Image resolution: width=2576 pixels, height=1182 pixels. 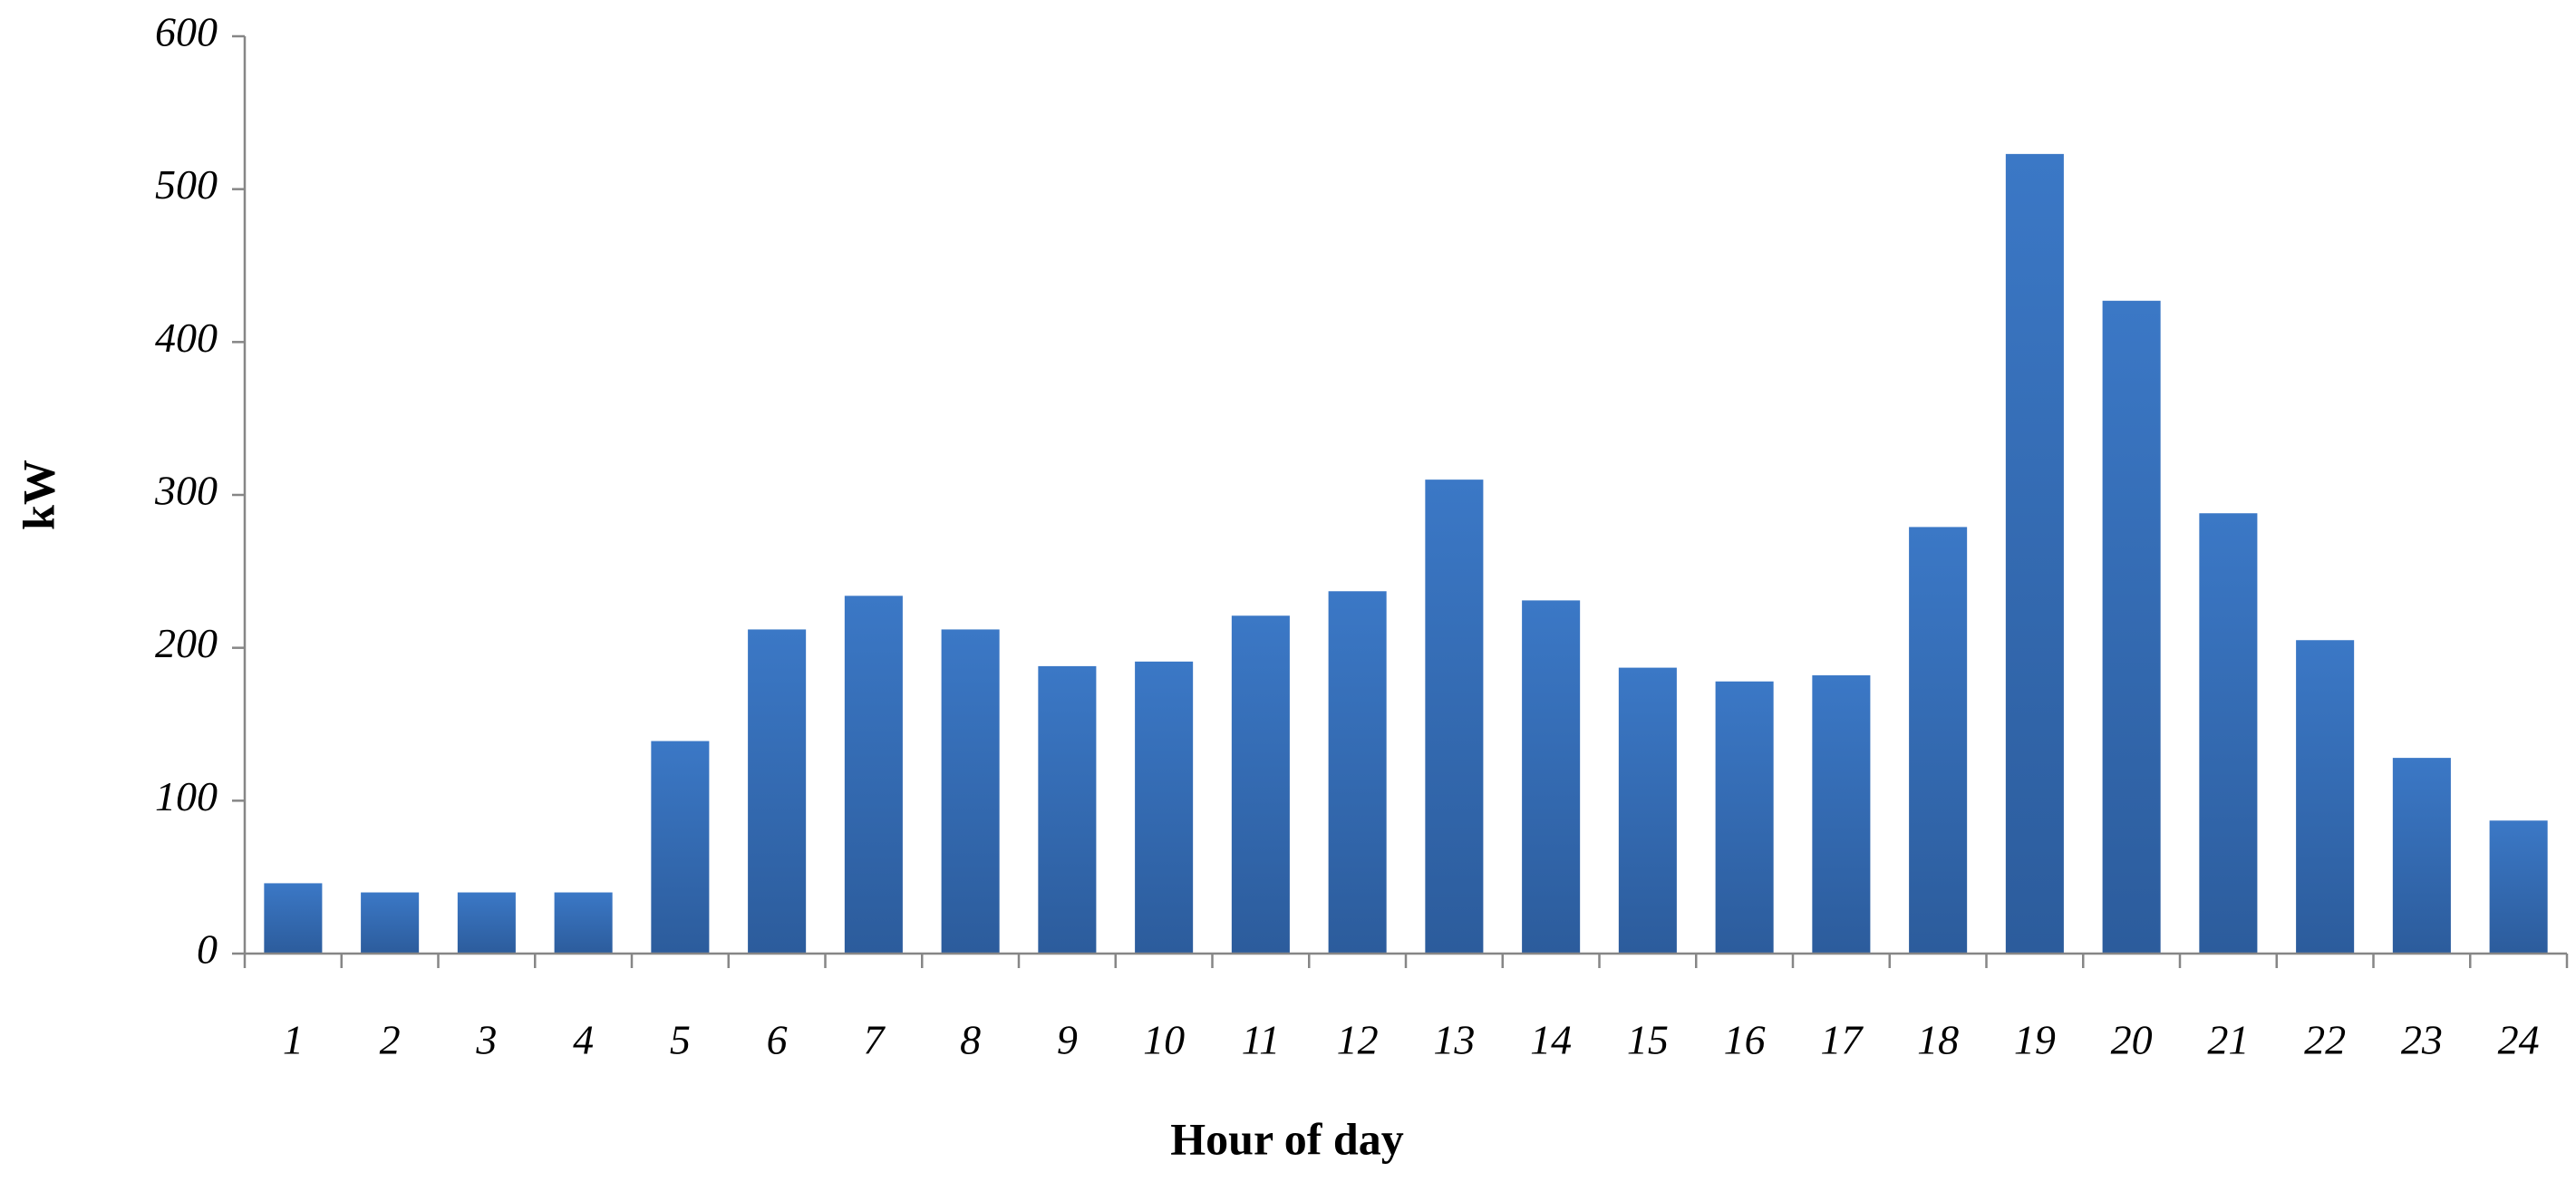 I want to click on x-tick-label: 1, so click(x=293, y=1040).